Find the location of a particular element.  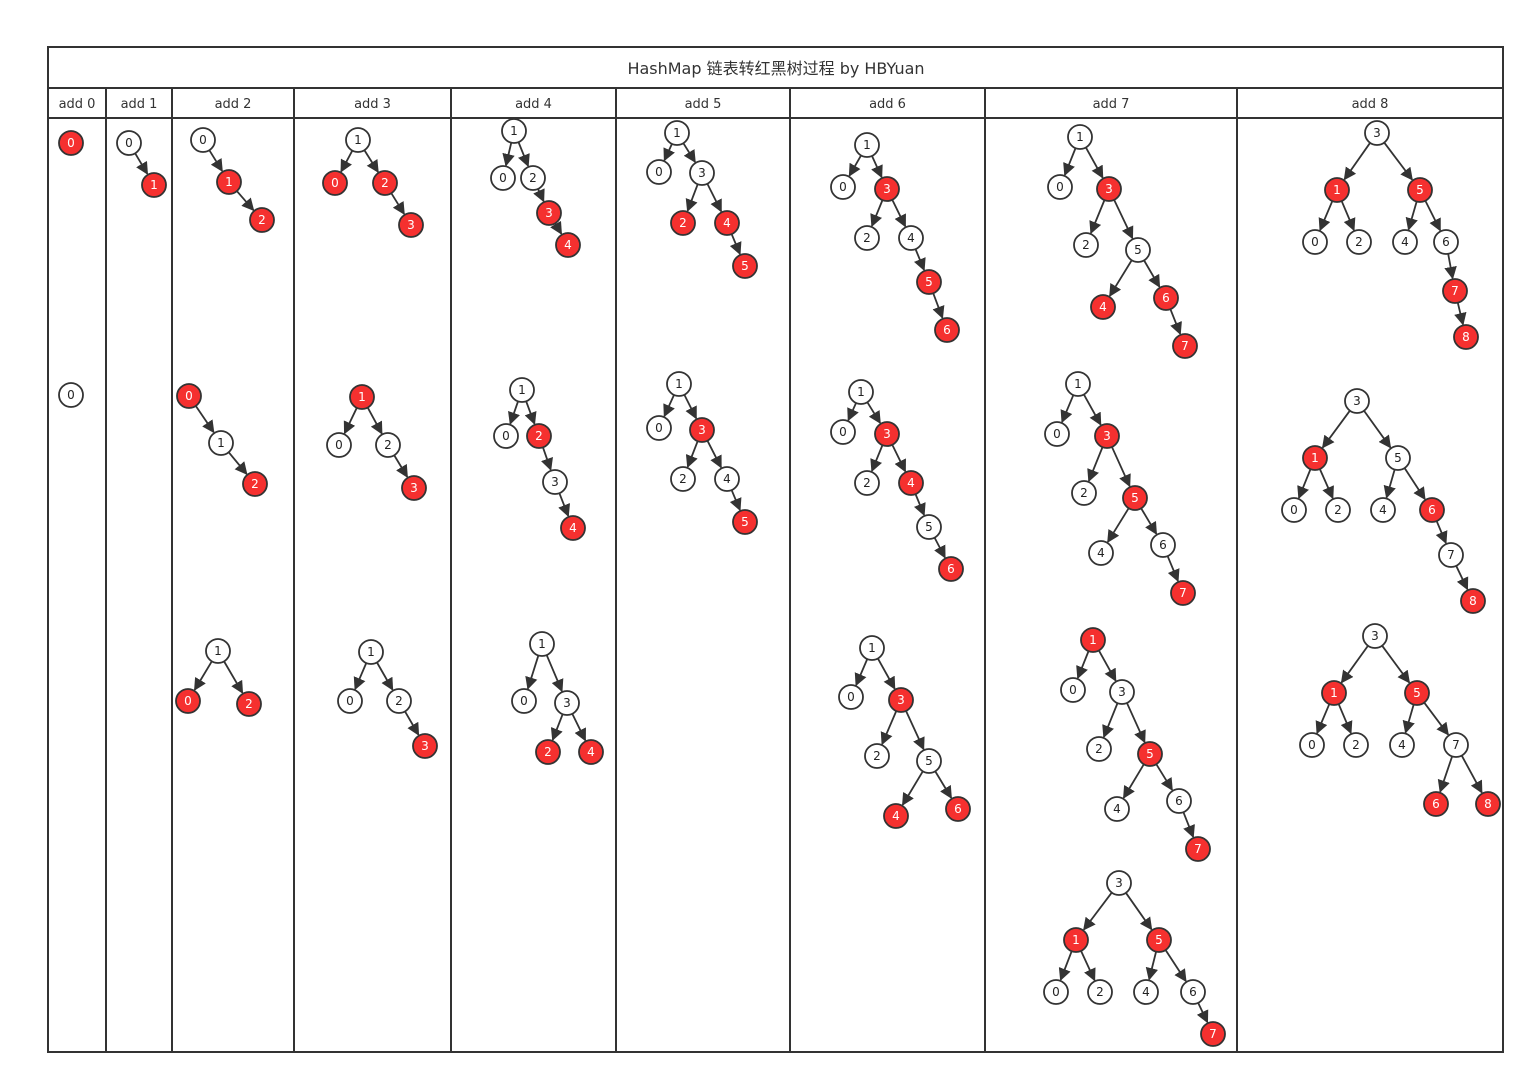

tree-diagram: 3 1 5 0 2 4 6 7 8 is located at coordinates (1390, 235).